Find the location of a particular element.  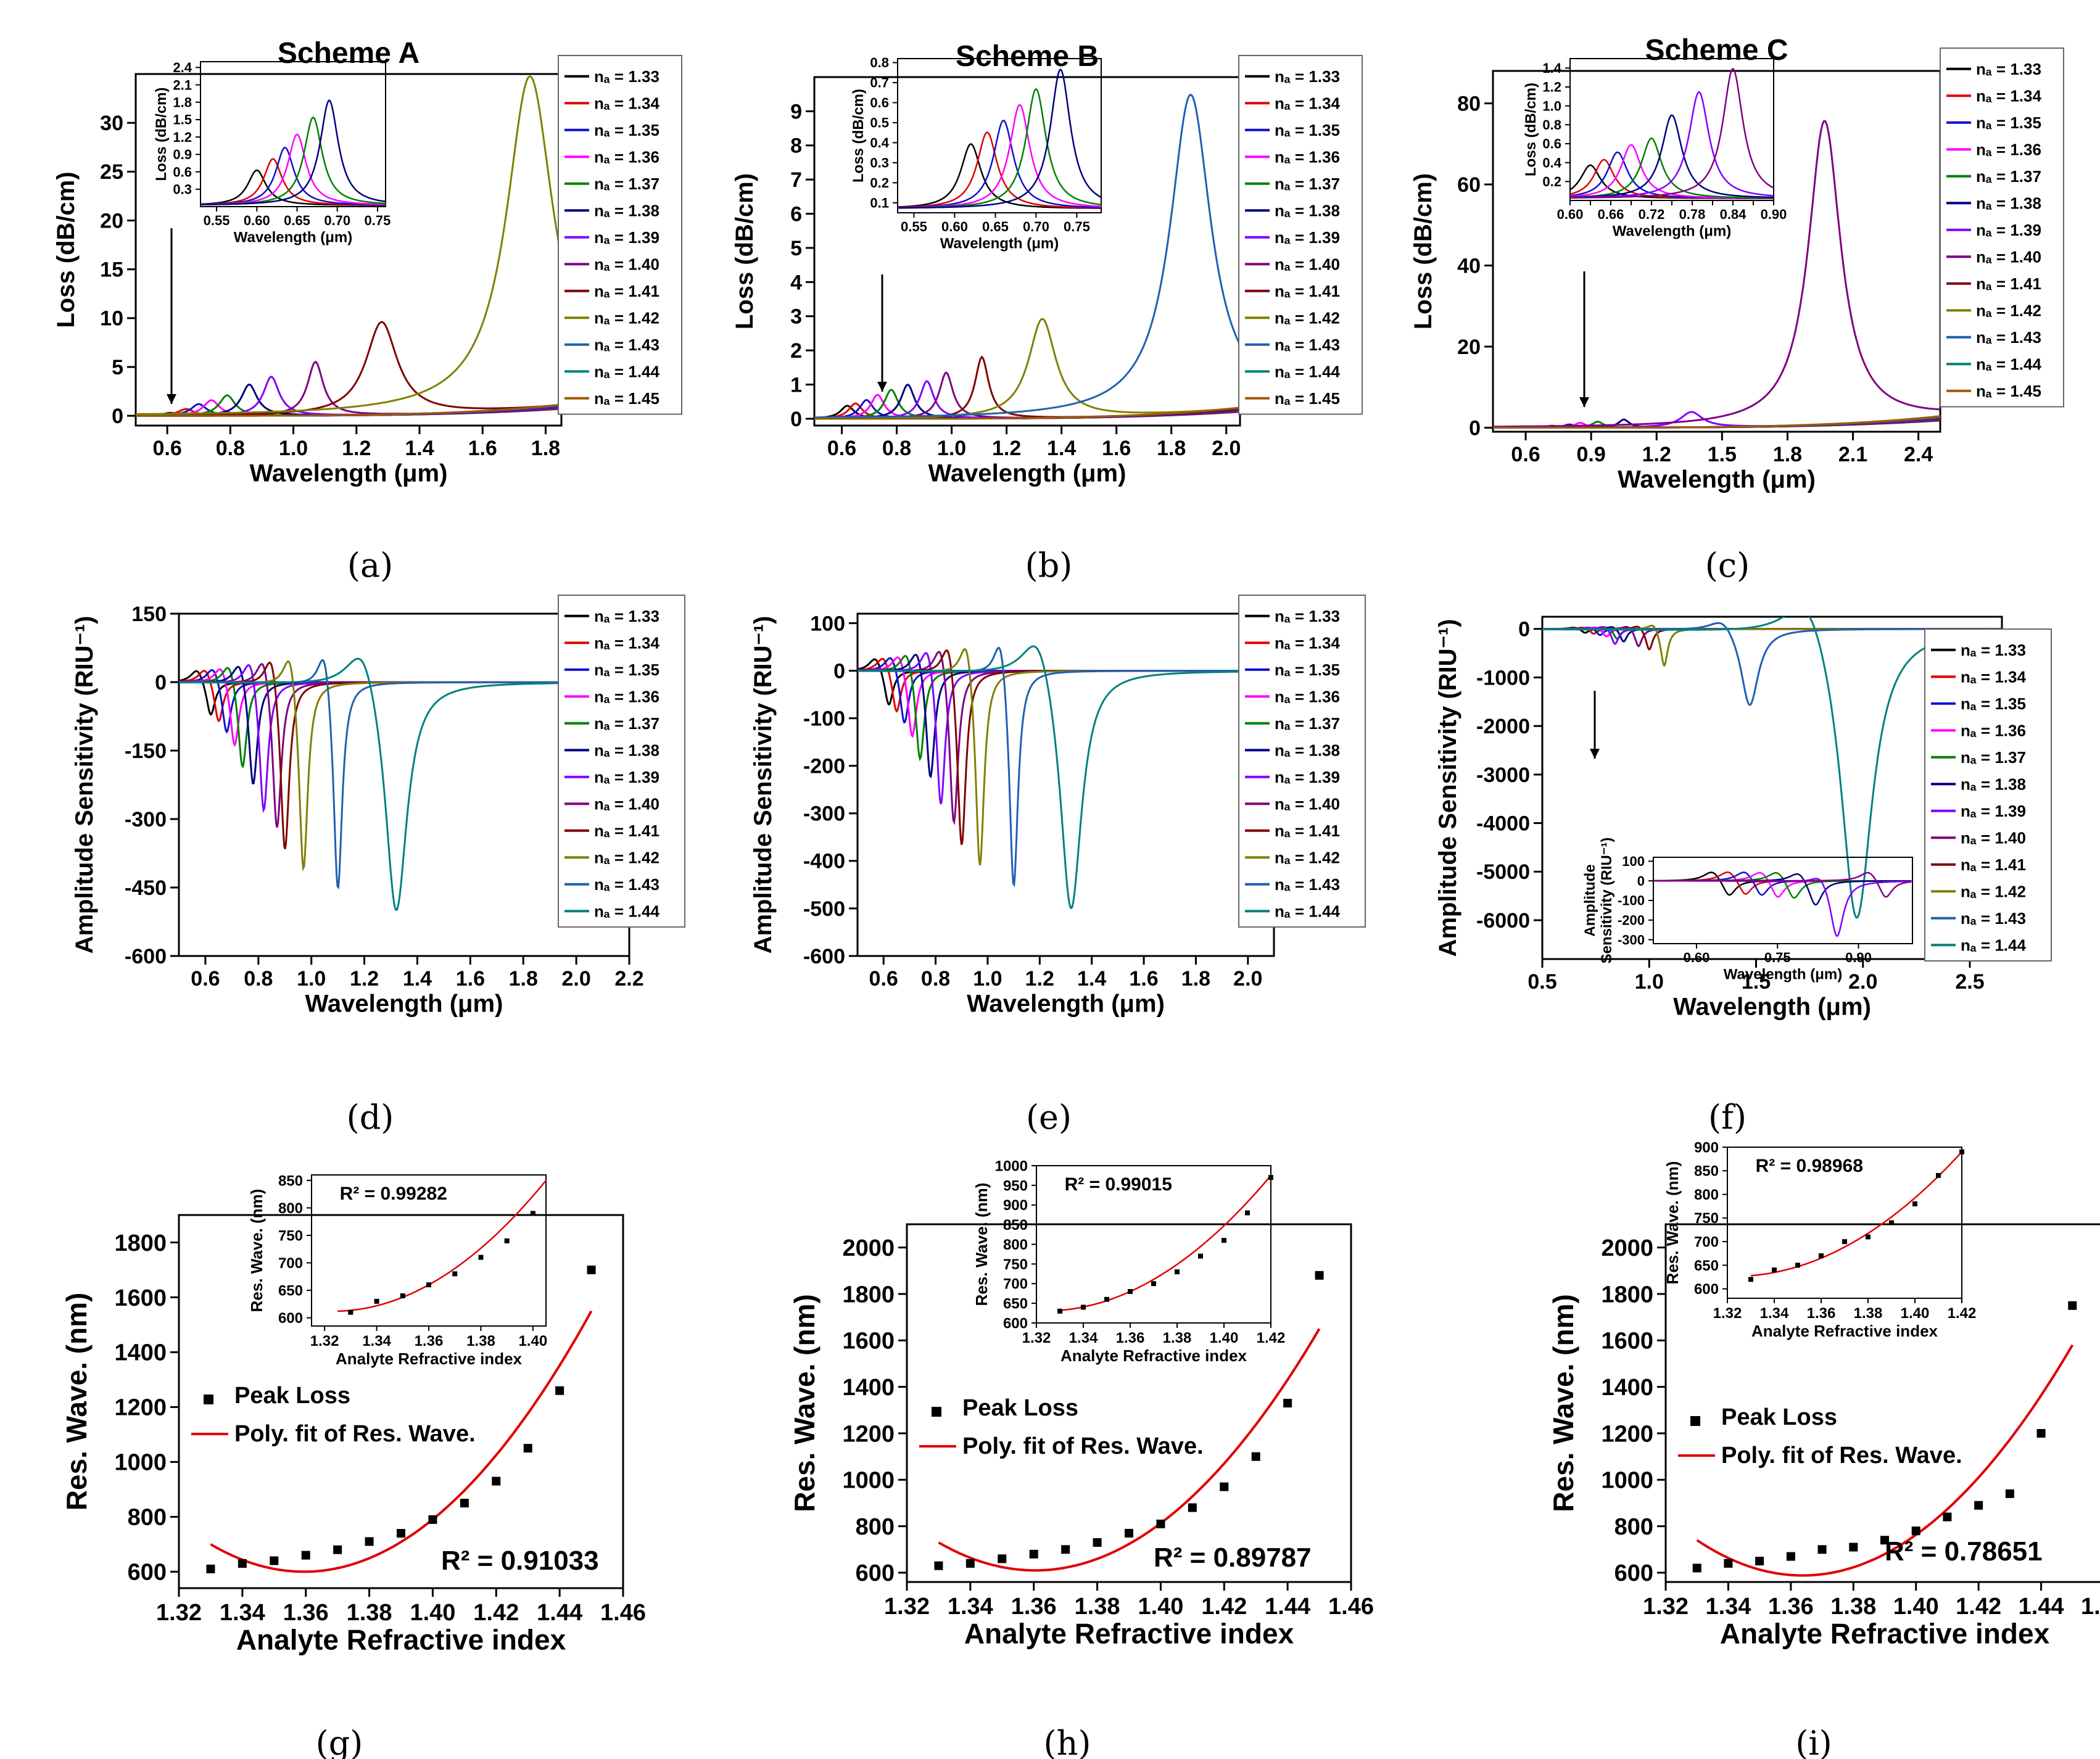

arrow-head is located at coordinates (172, 399).